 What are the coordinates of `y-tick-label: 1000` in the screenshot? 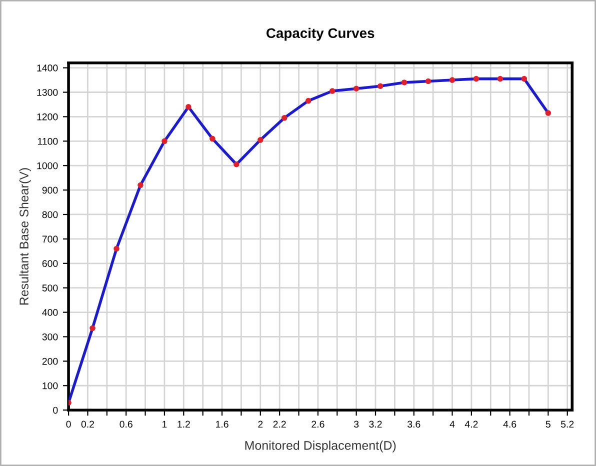 It's located at (47, 166).